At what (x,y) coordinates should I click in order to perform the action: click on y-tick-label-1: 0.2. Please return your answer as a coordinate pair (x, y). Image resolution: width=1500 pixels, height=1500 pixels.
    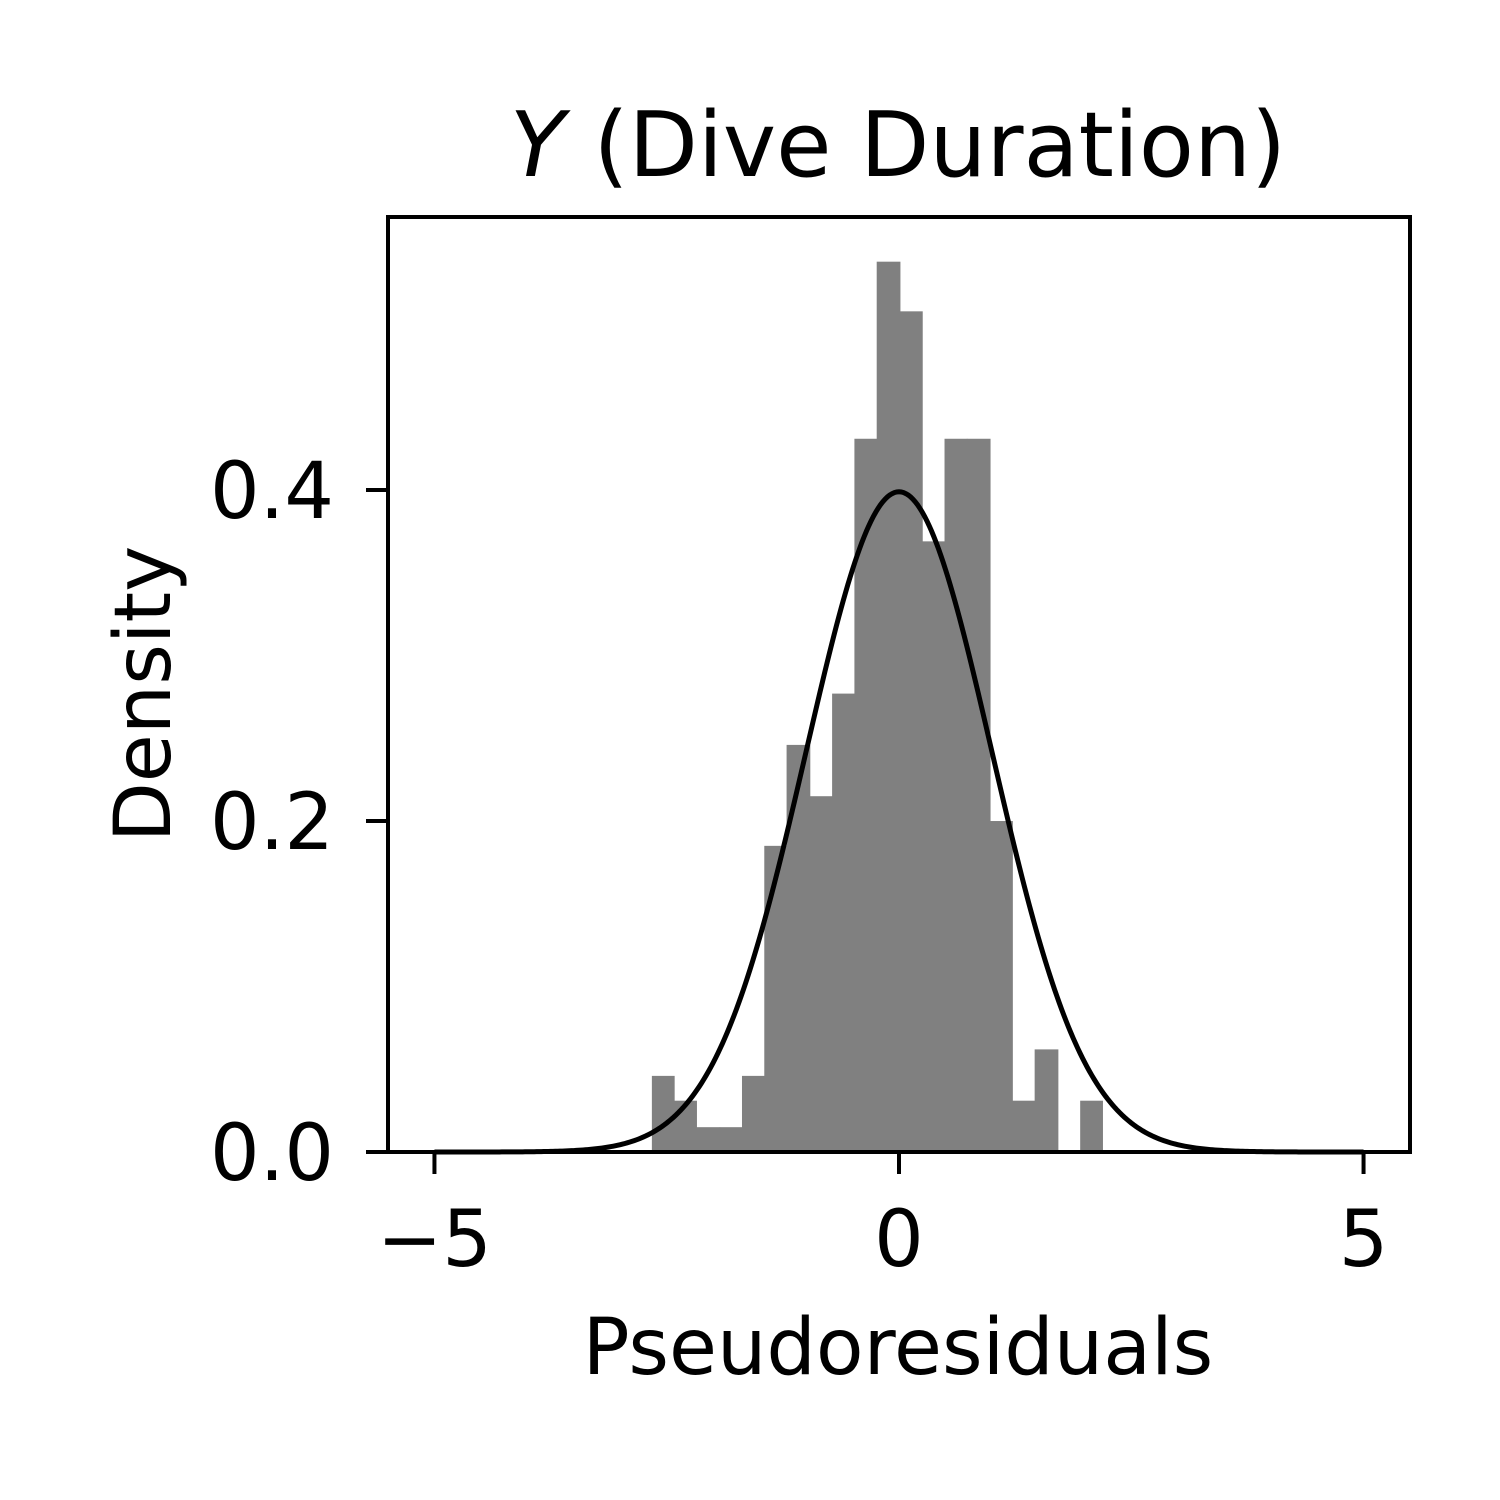
    Looking at the image, I should click on (272, 823).